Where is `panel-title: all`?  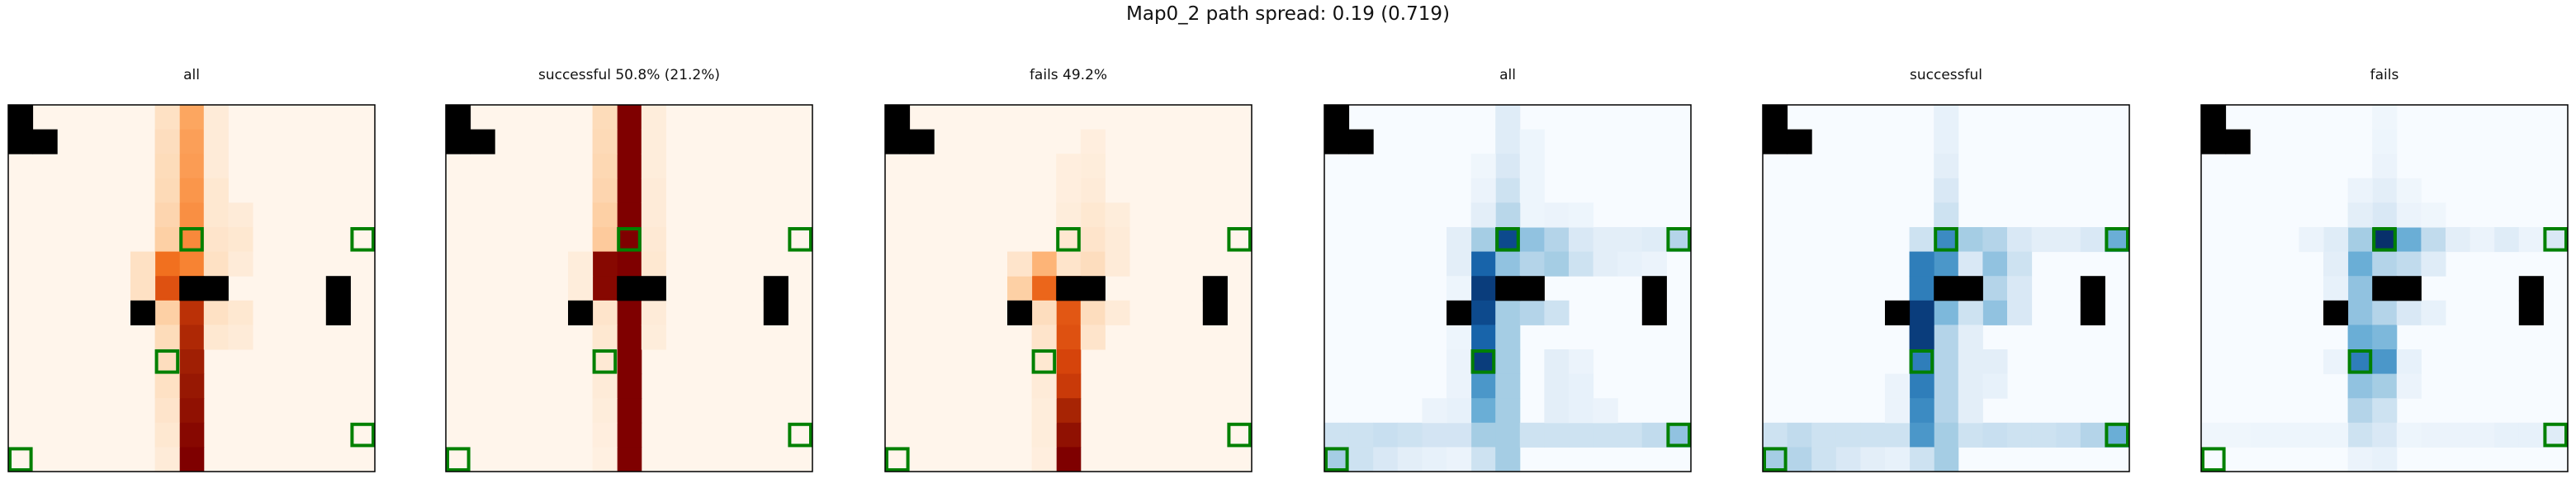
panel-title: all is located at coordinates (1507, 75).